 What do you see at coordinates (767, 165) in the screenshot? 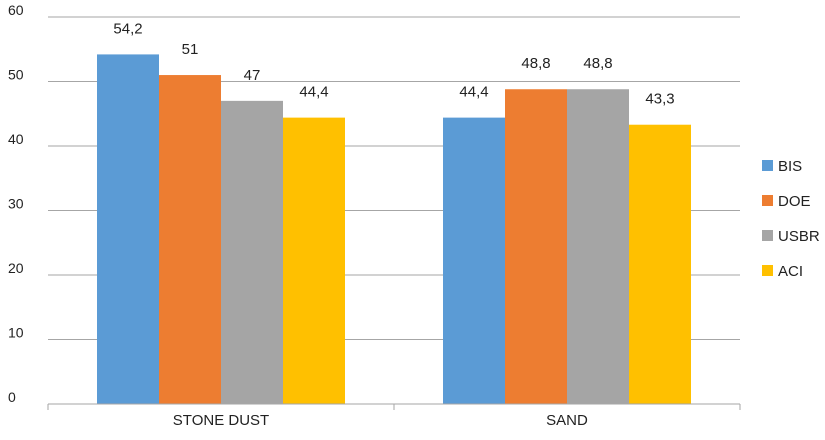
I see `legend-swatch-bis` at bounding box center [767, 165].